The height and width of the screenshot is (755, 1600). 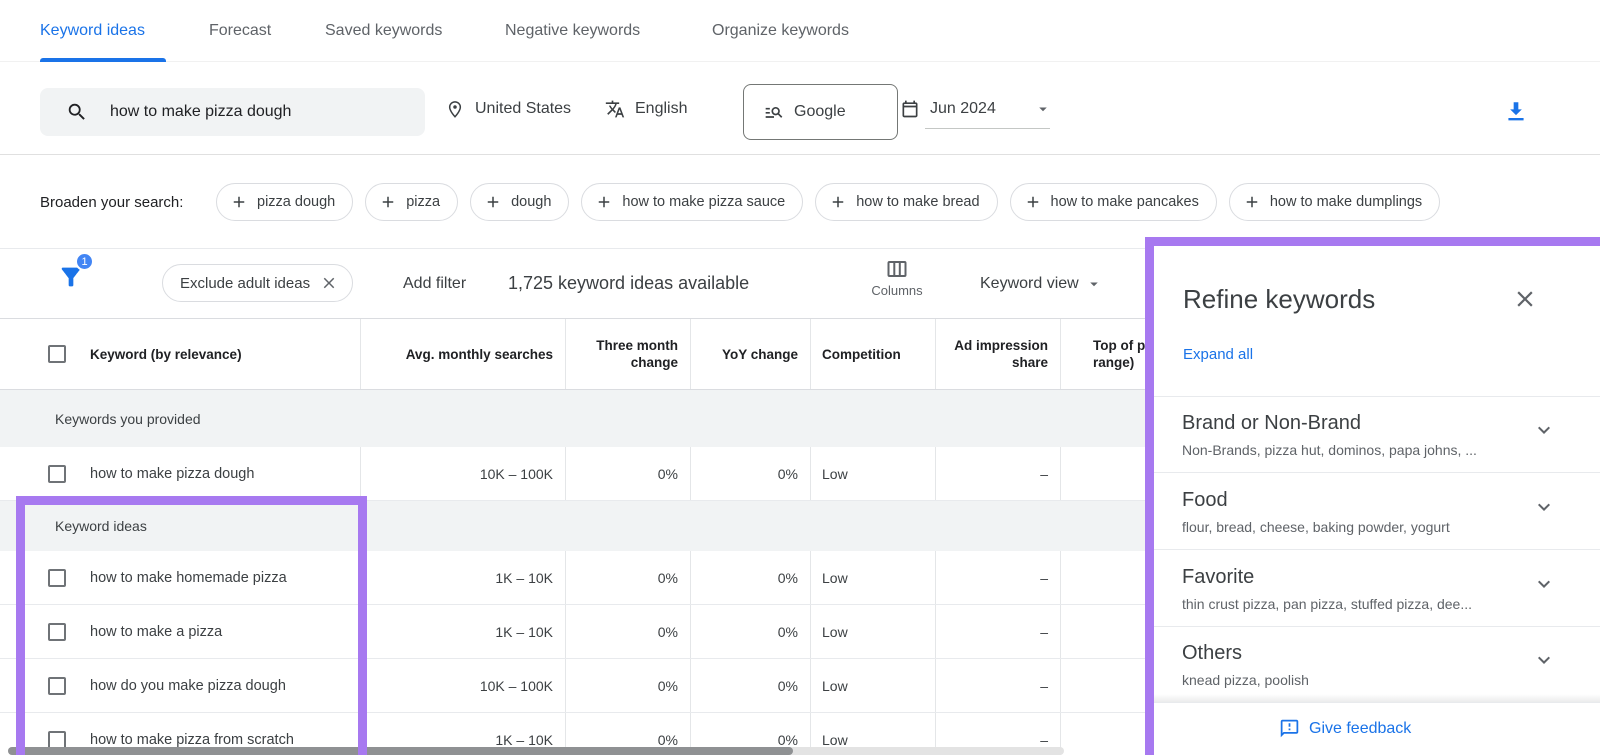 I want to click on broaden-label: Broaden your search:, so click(x=112, y=202).